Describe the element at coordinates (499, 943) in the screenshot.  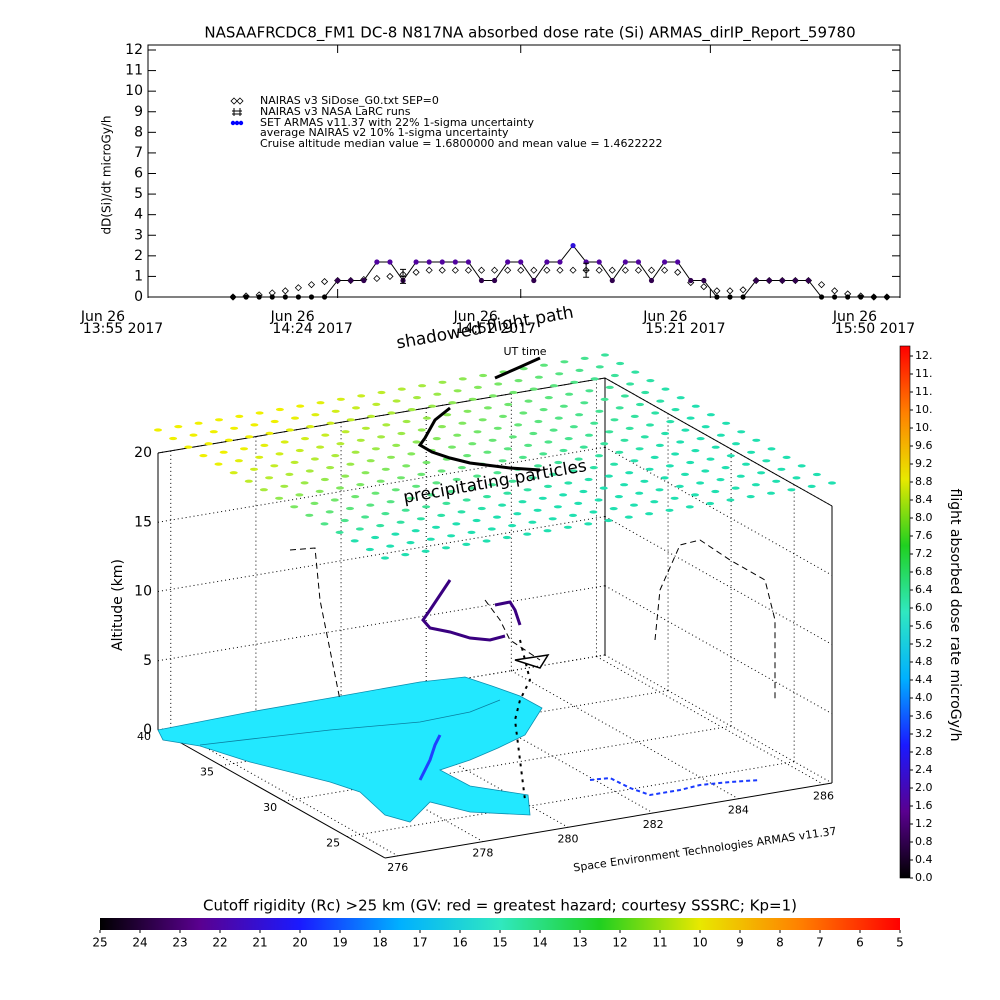
I see `colorbar-tick-label: 15` at that location.